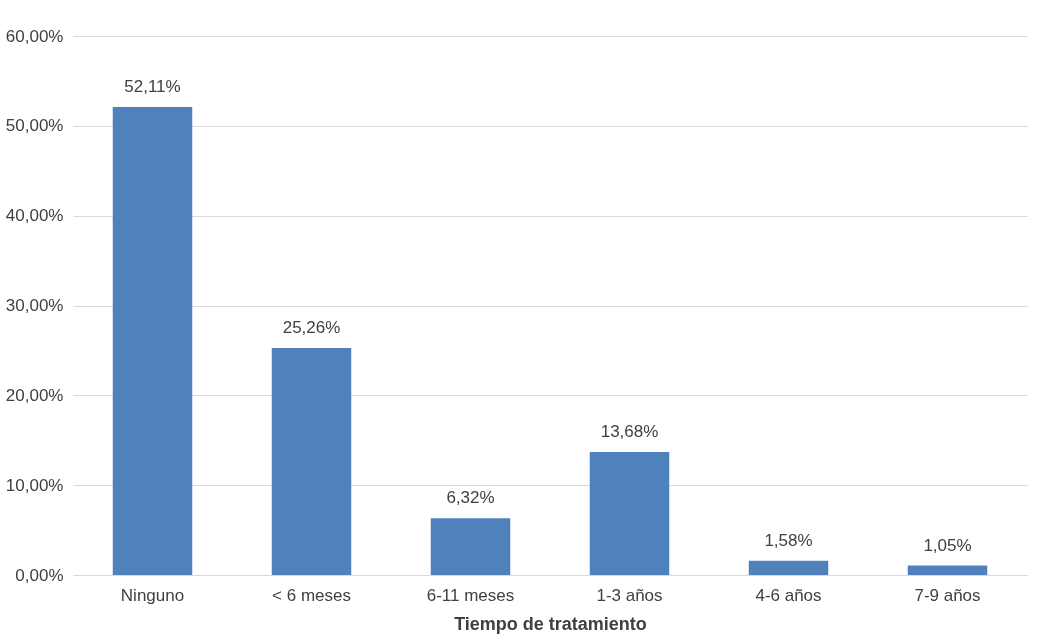 The height and width of the screenshot is (643, 1048). Describe the element at coordinates (152, 595) in the screenshot. I see `x-tick-label: Ninguno` at that location.